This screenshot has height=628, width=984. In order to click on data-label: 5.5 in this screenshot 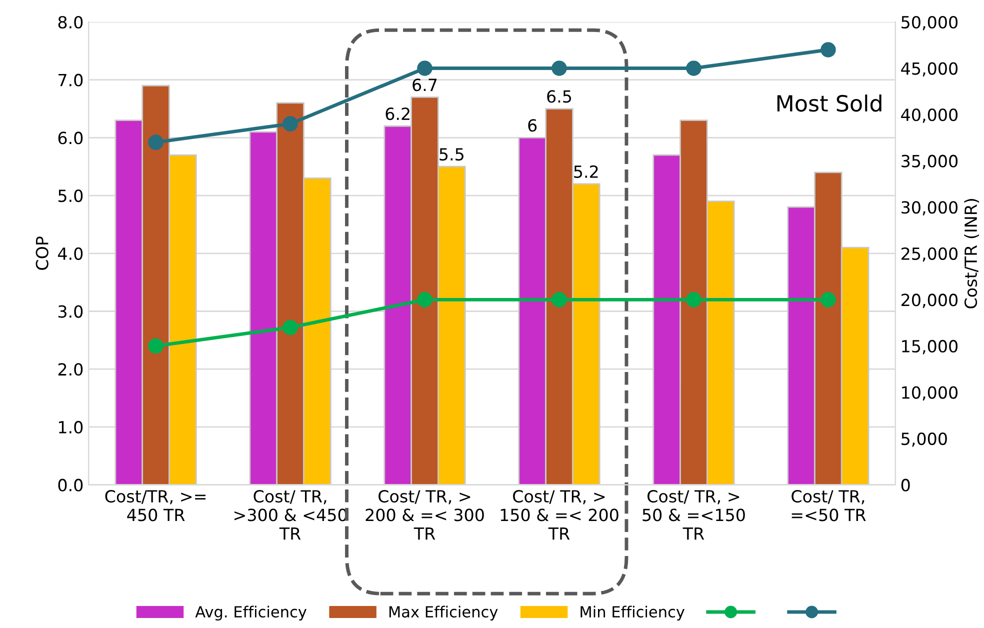, I will do `click(452, 154)`.